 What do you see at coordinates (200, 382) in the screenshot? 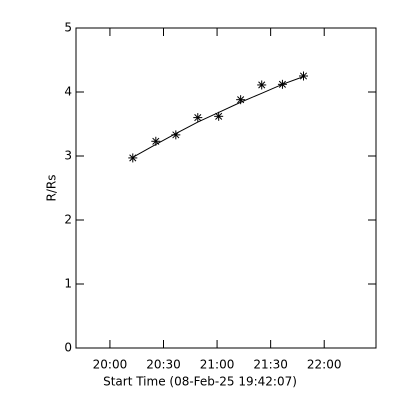
I see `x-axis-label: Start Time (08-Feb-25 19:42:07)` at bounding box center [200, 382].